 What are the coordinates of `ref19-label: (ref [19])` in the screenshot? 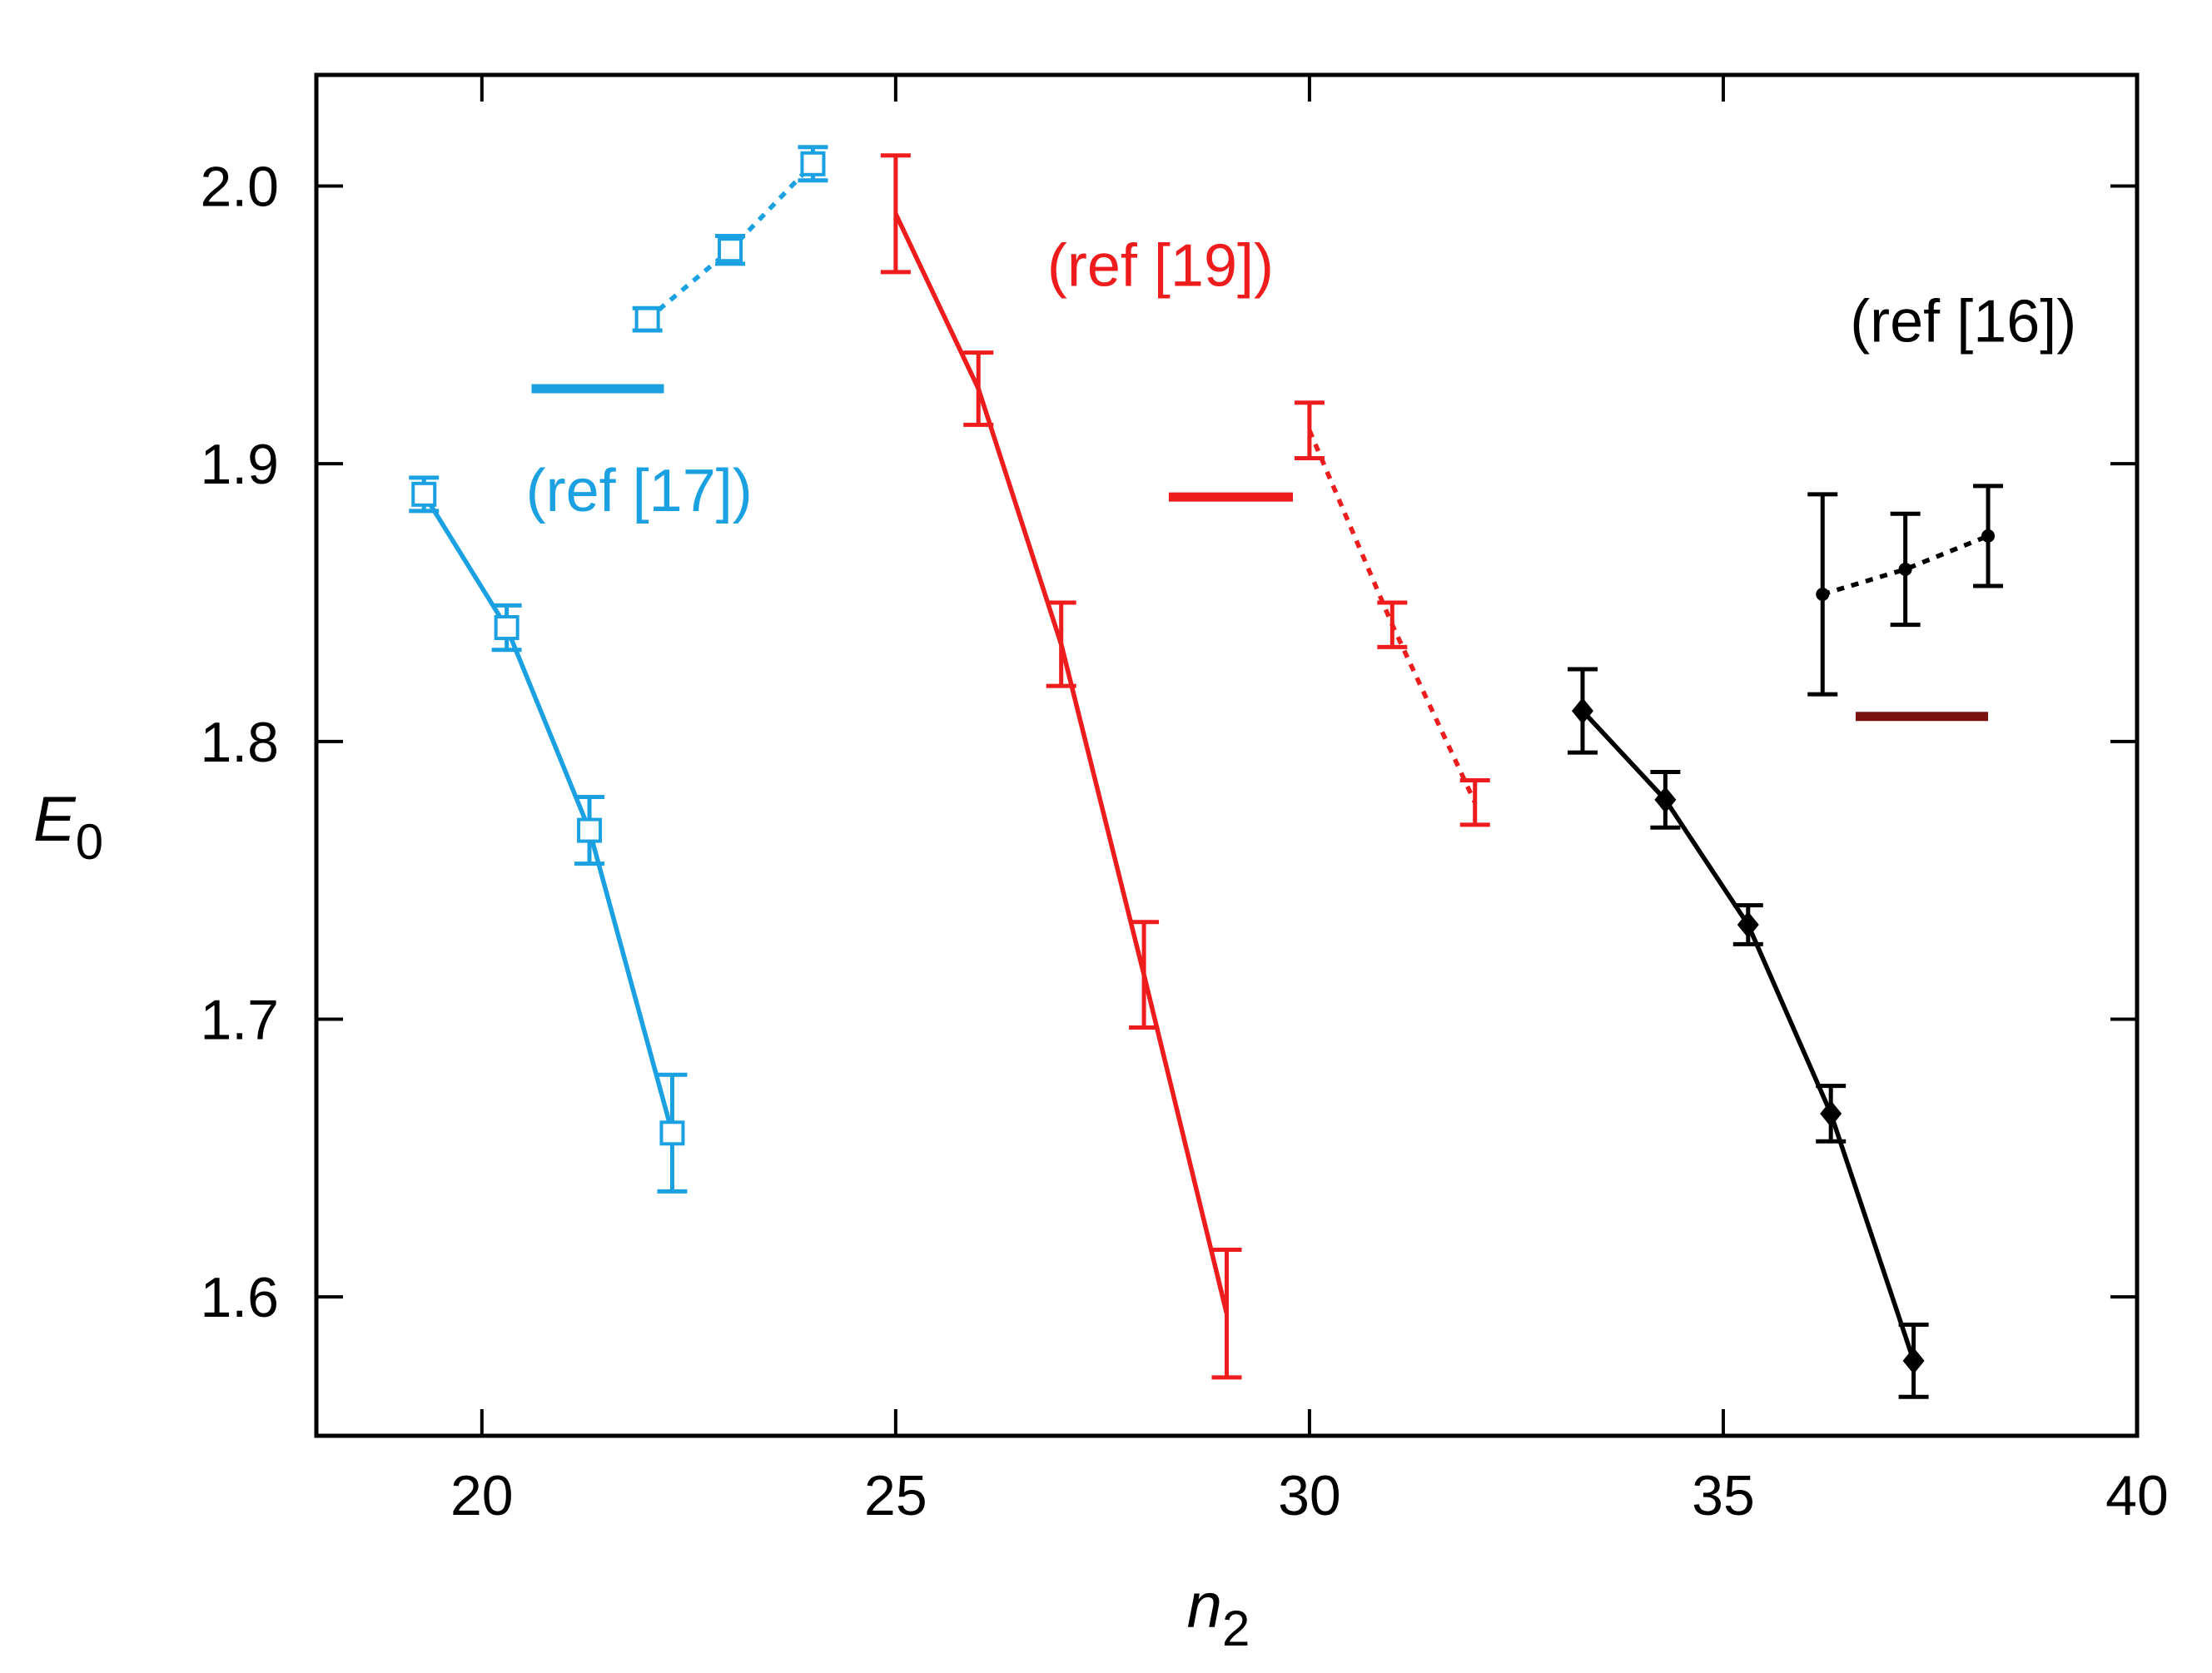 It's located at (1160, 266).